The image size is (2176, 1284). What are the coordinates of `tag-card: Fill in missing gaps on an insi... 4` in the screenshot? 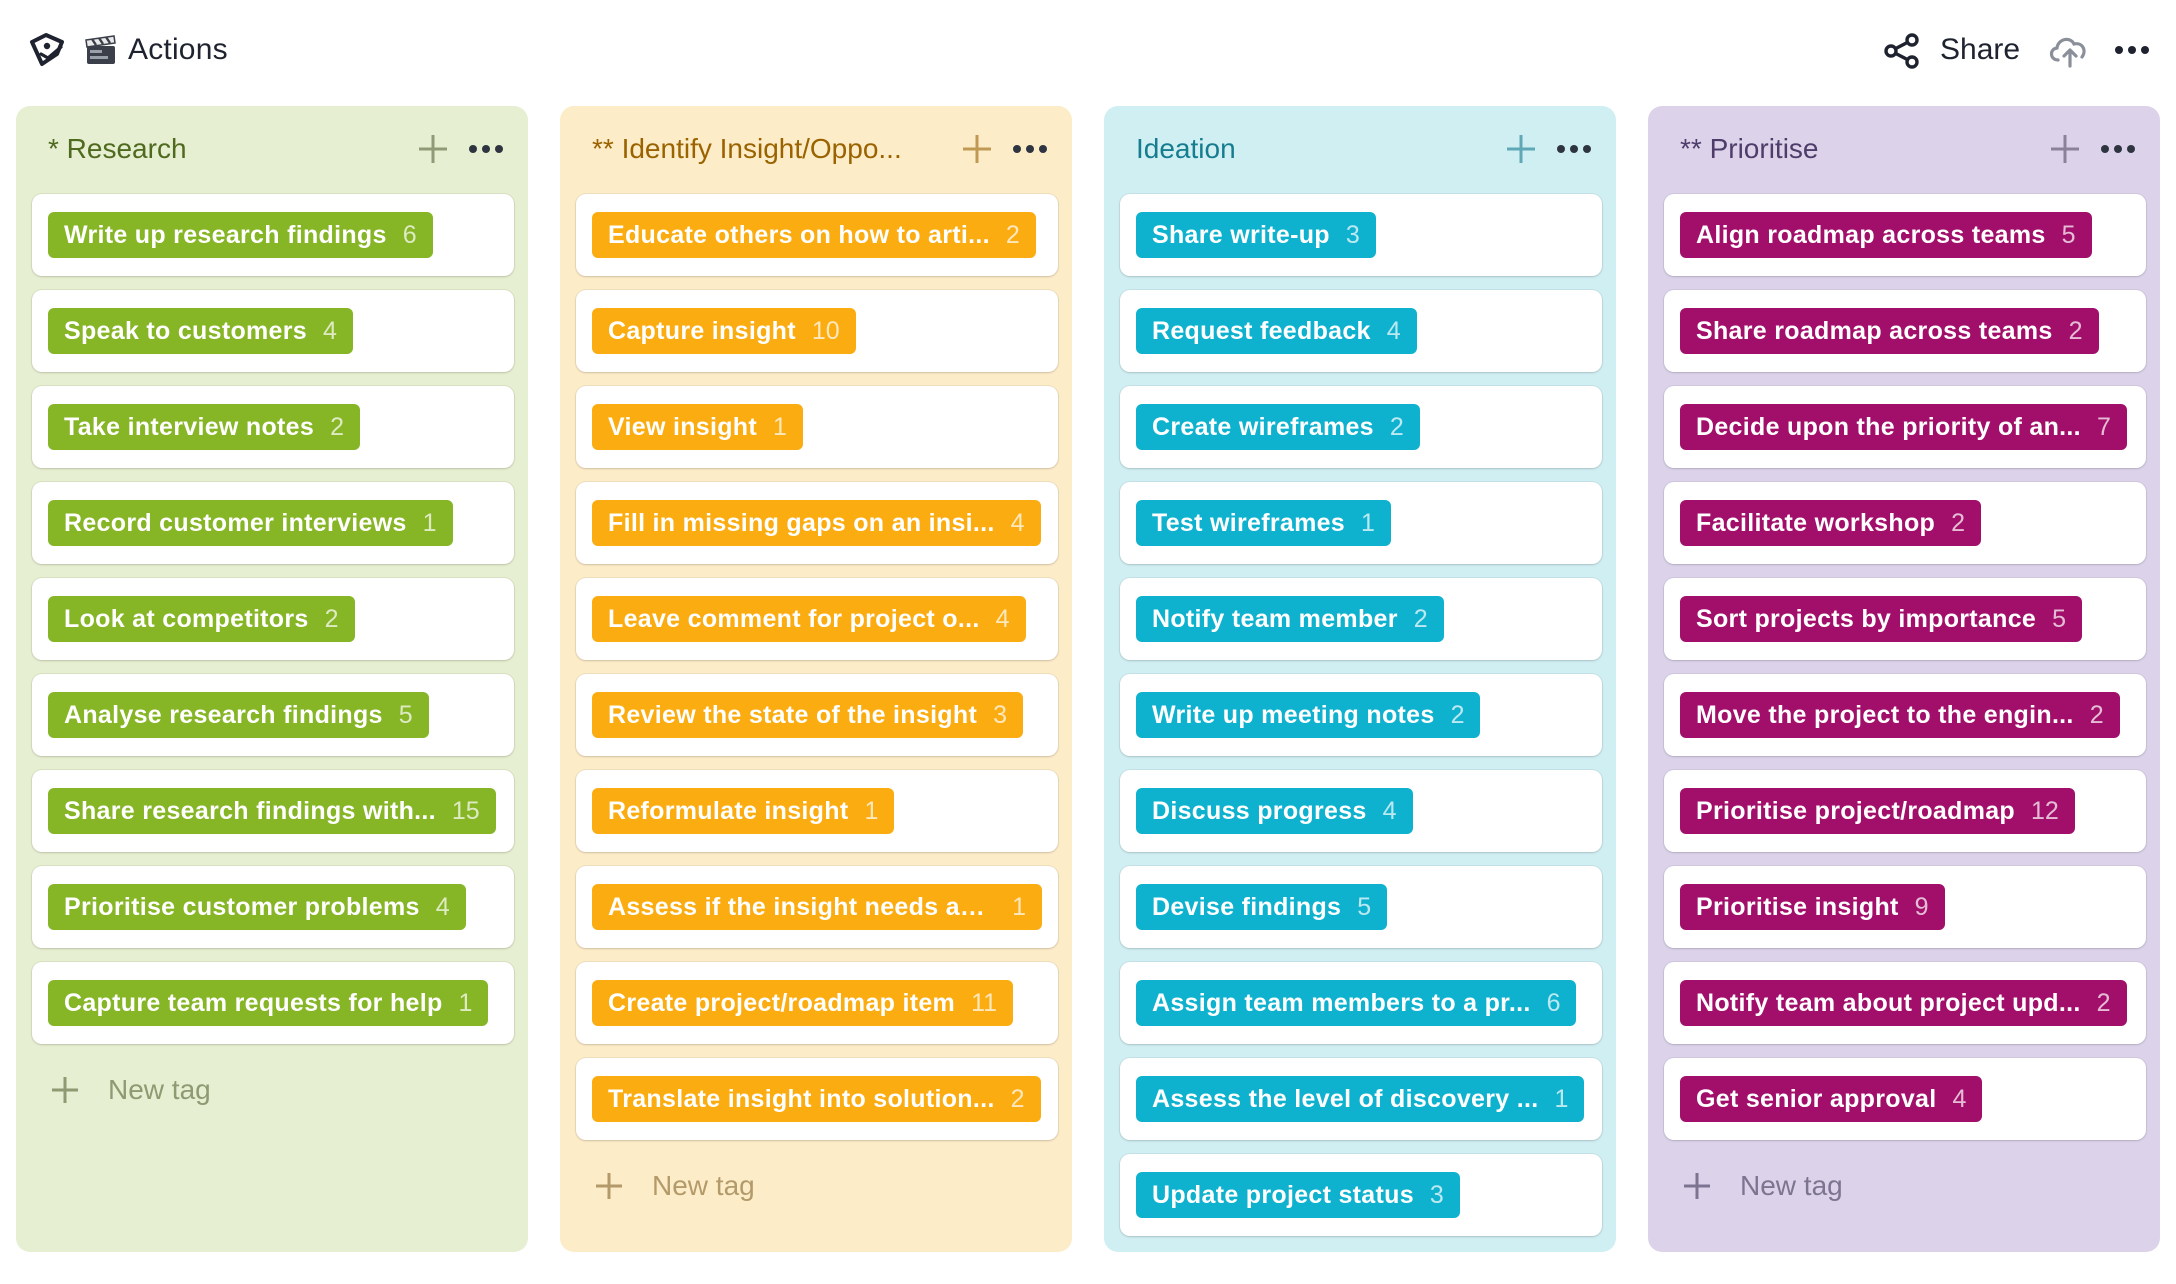 It's located at (817, 523).